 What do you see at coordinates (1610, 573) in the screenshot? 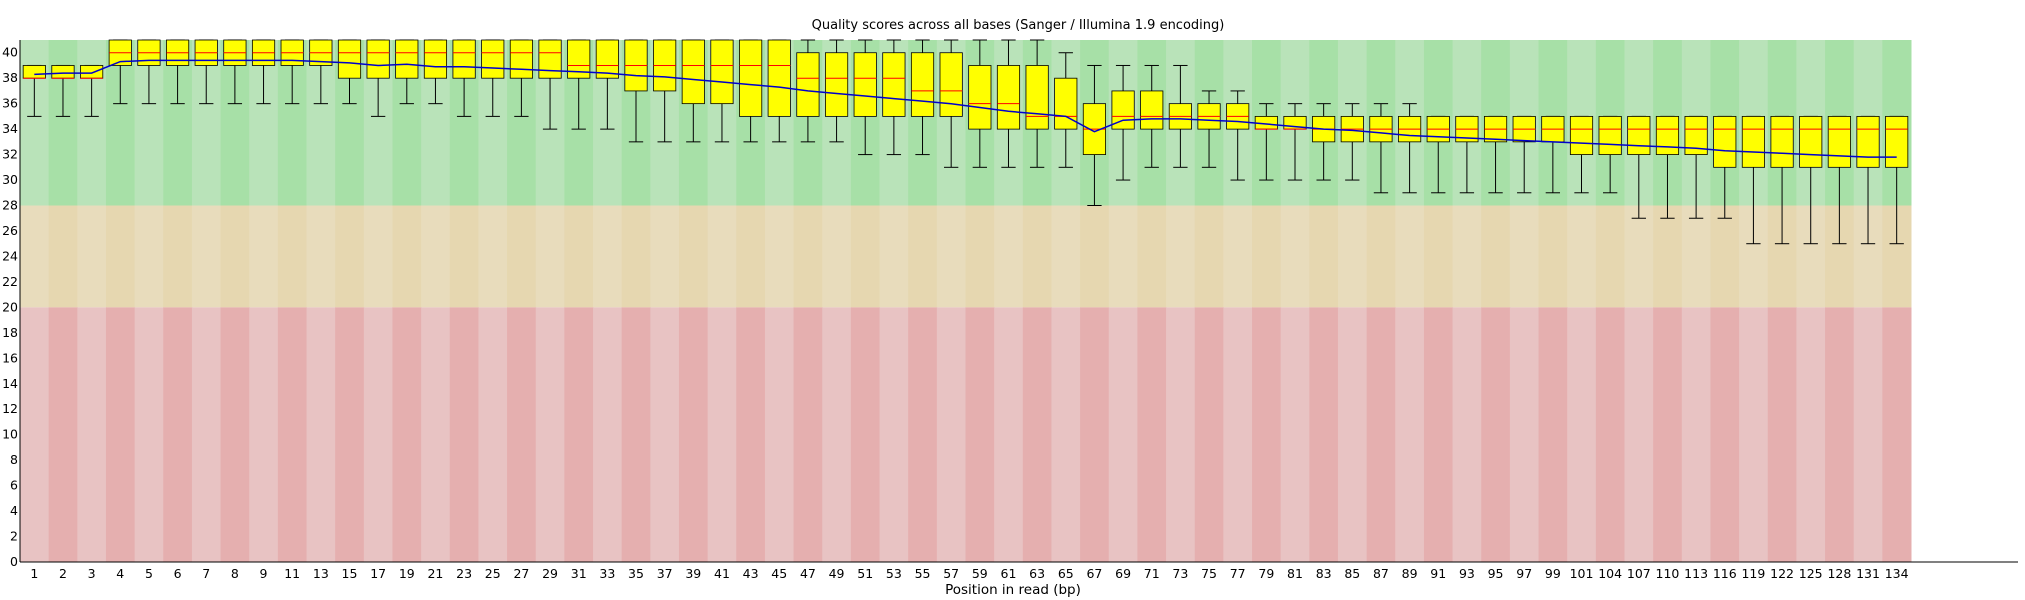
I see `x-tick-label: 104` at bounding box center [1610, 573].